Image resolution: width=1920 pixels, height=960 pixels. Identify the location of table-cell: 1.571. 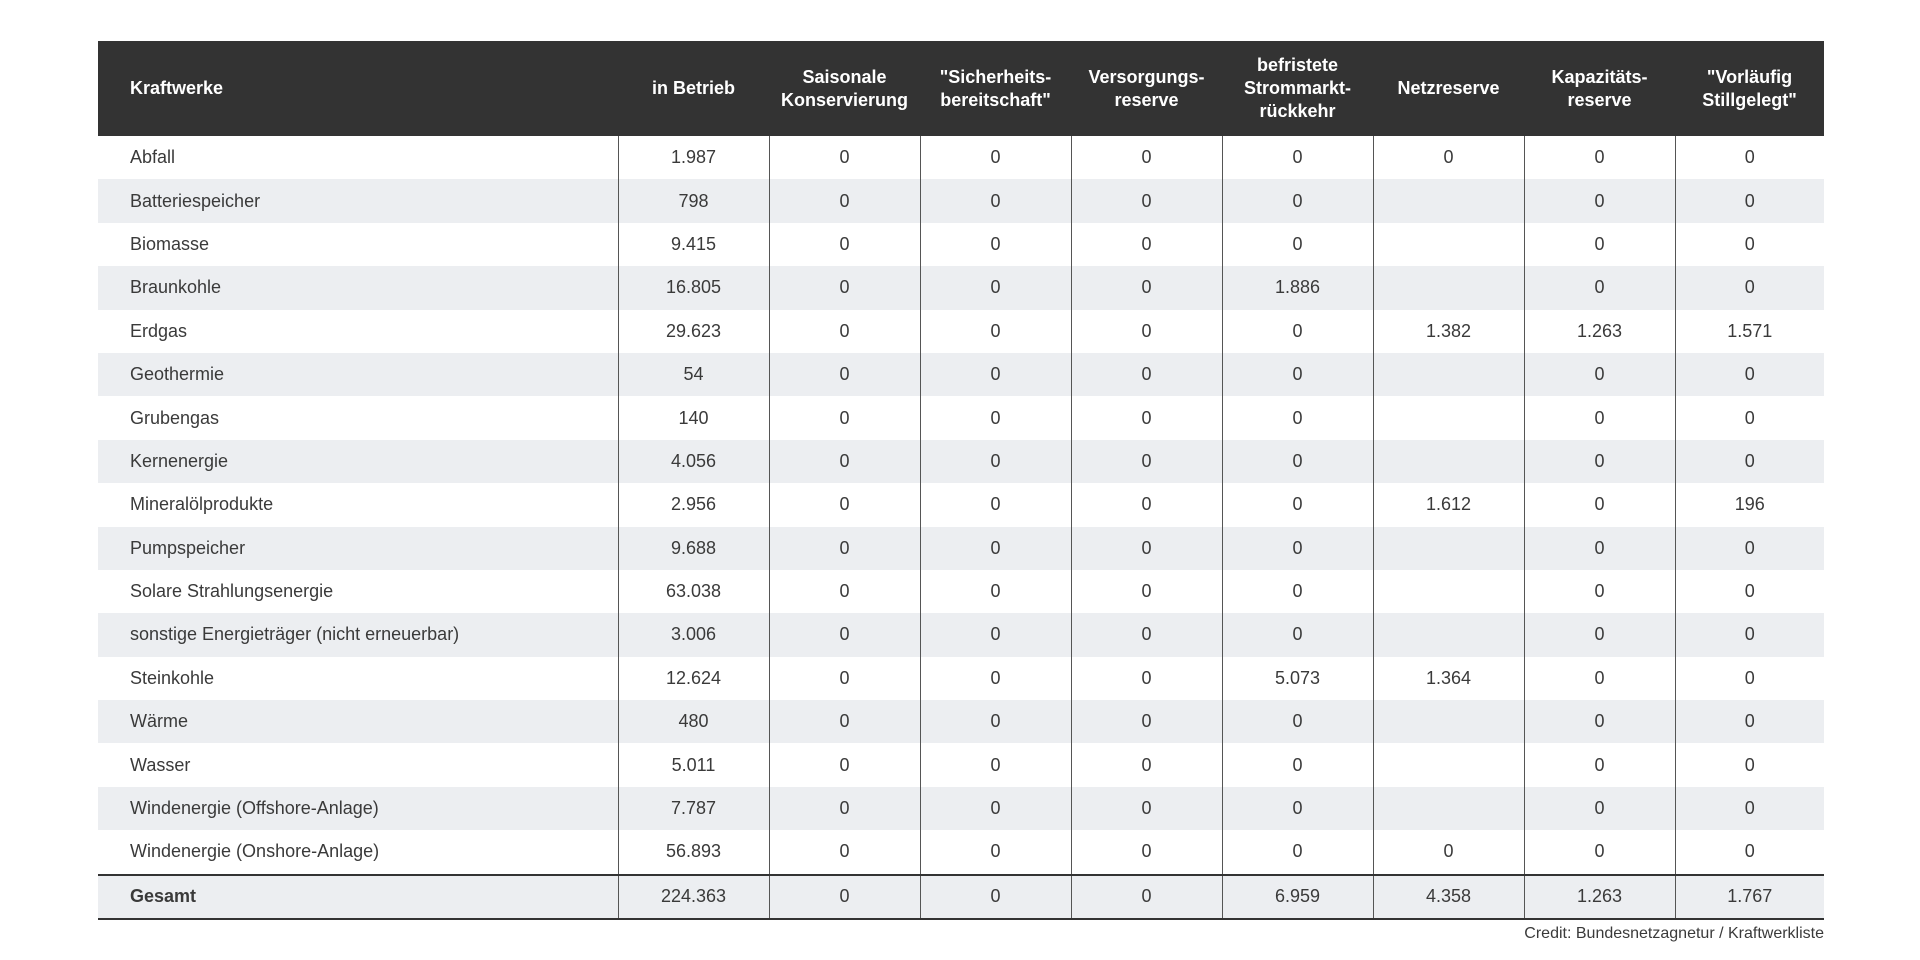
(1749, 331).